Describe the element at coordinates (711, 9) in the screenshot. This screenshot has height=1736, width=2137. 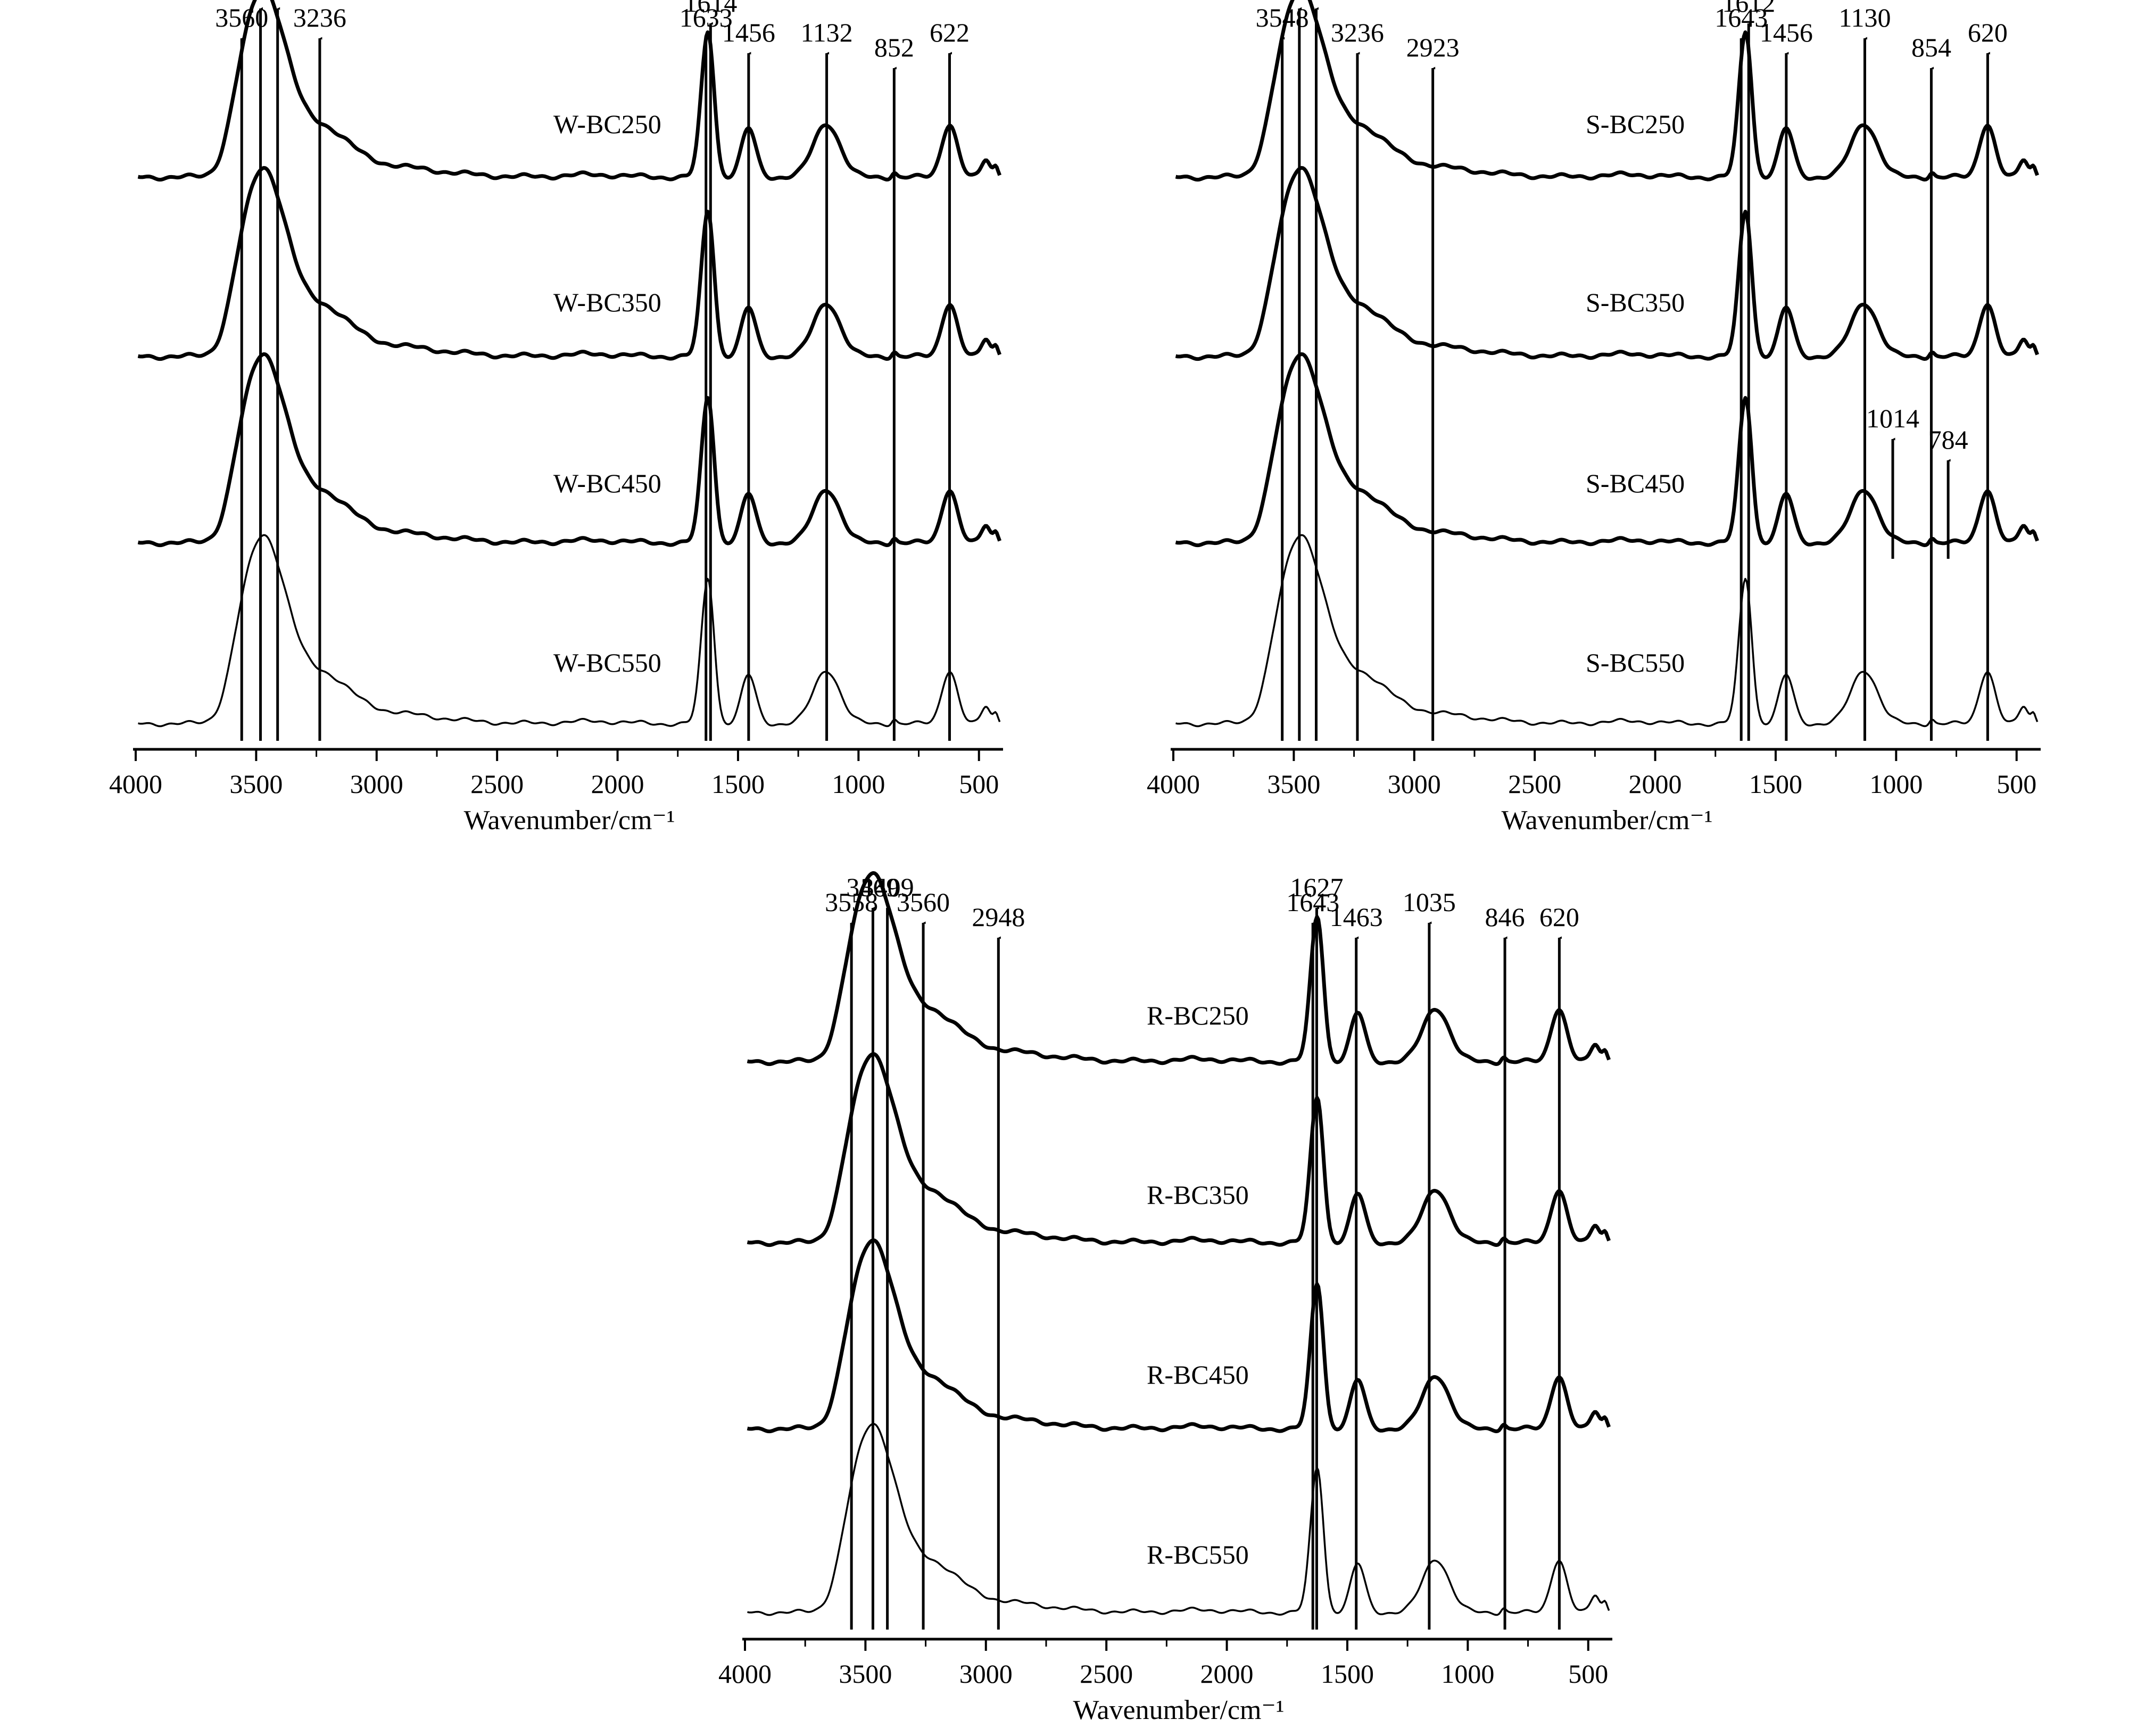
I see `peak-label: 1614` at that location.